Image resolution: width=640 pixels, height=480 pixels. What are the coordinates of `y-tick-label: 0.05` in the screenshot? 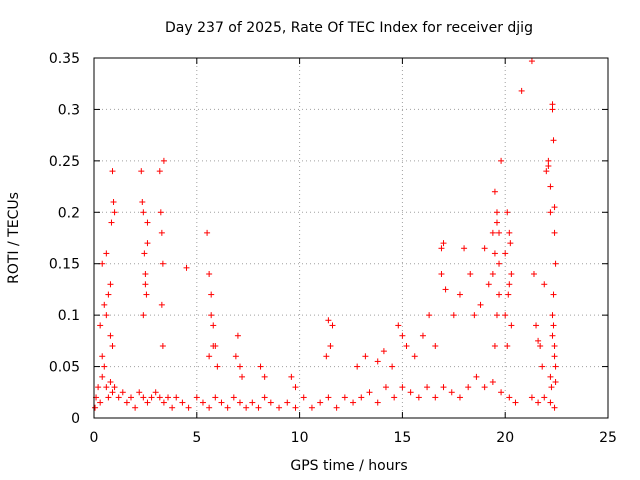 It's located at (64, 368).